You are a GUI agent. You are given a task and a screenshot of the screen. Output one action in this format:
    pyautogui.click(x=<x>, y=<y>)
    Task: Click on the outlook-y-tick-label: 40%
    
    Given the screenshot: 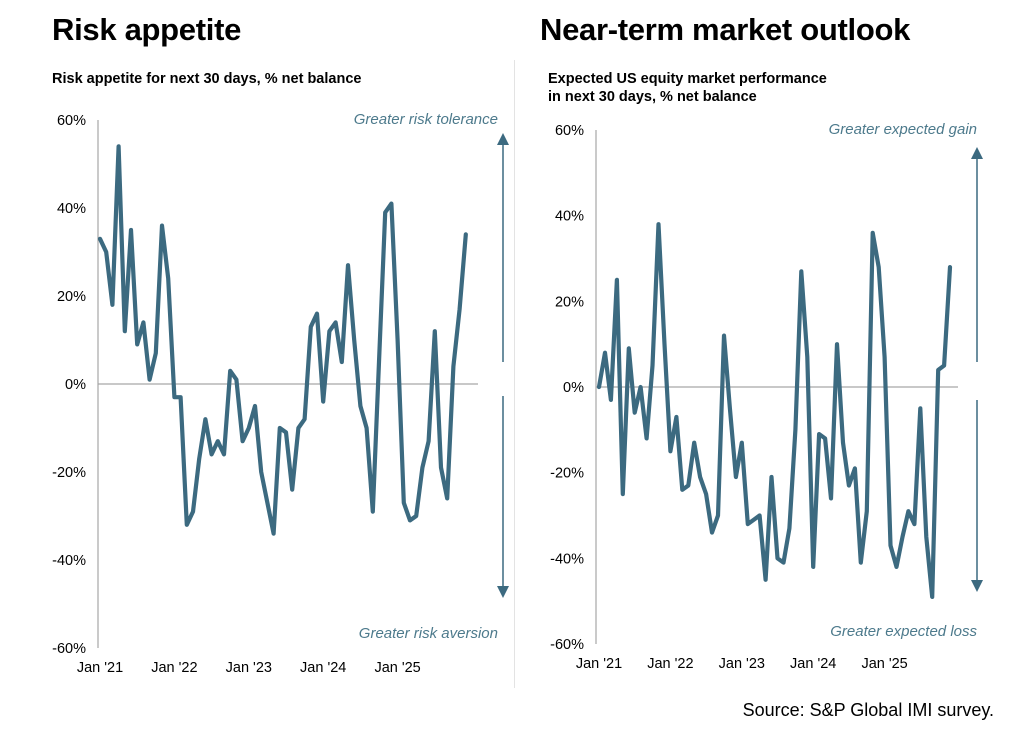 What is the action you would take?
    pyautogui.click(x=569, y=217)
    